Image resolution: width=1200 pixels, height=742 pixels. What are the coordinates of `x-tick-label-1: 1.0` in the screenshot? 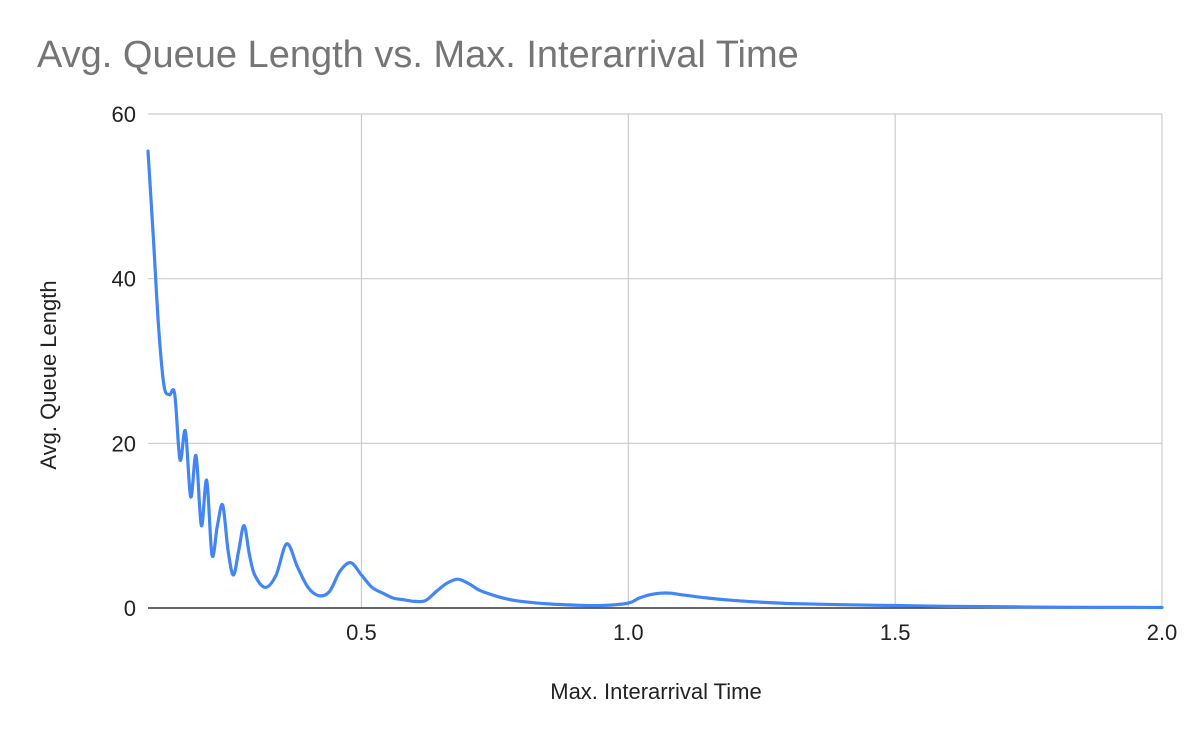 It's located at (628, 632).